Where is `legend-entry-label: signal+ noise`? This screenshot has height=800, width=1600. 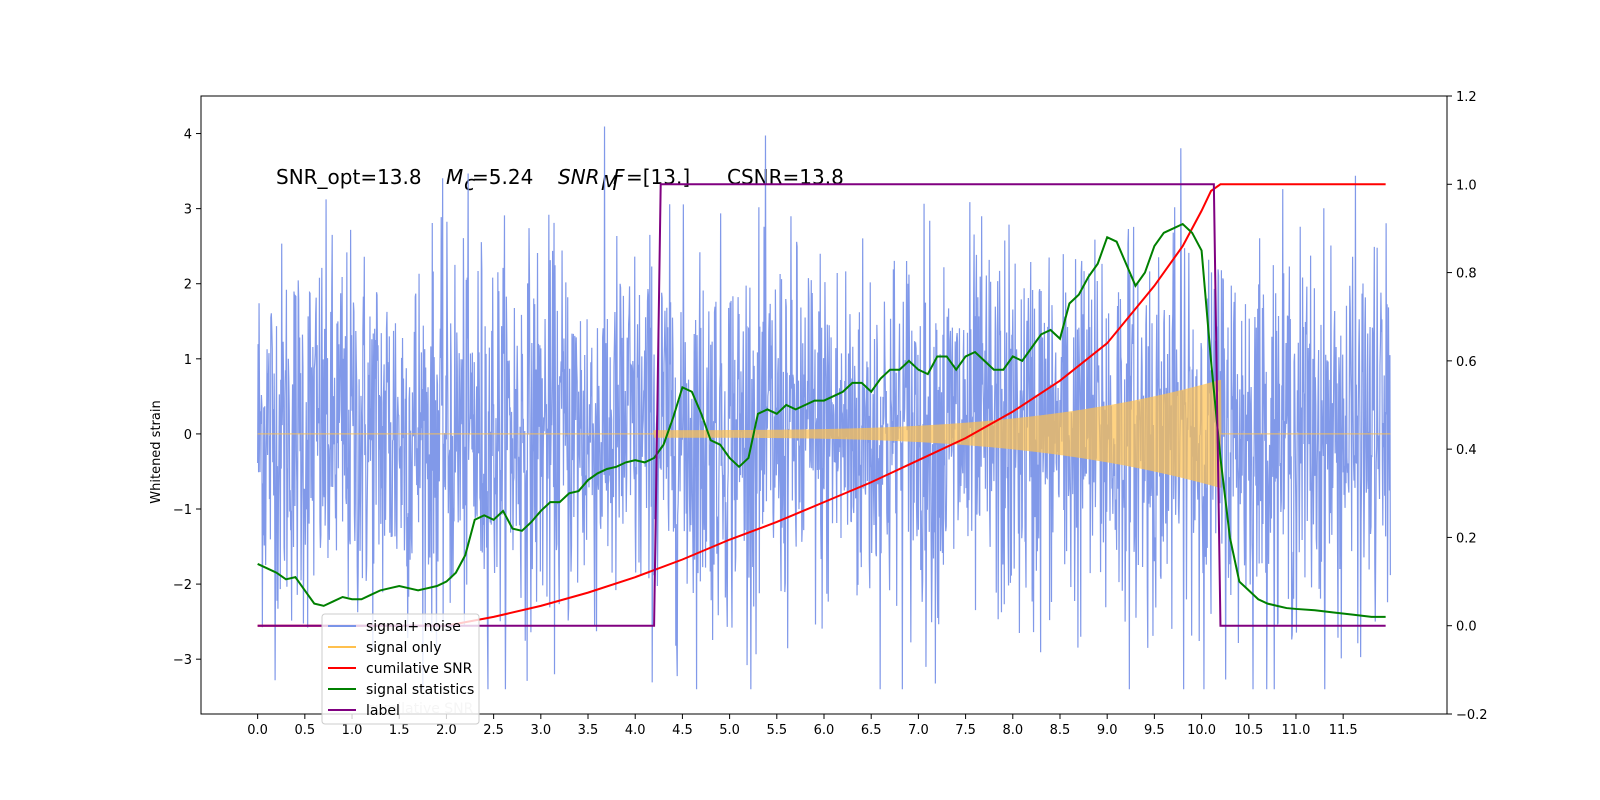
legend-entry-label: signal+ noise is located at coordinates (413, 627).